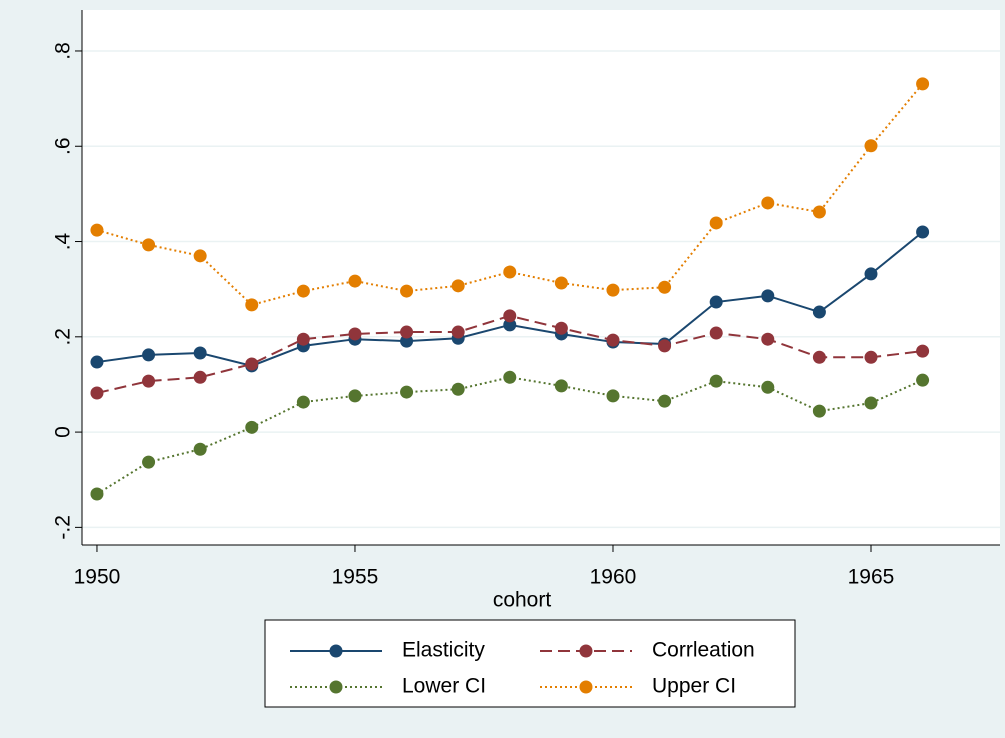 Image resolution: width=1005 pixels, height=738 pixels. Describe the element at coordinates (63, 432) in the screenshot. I see `y-tick-label: 0` at that location.